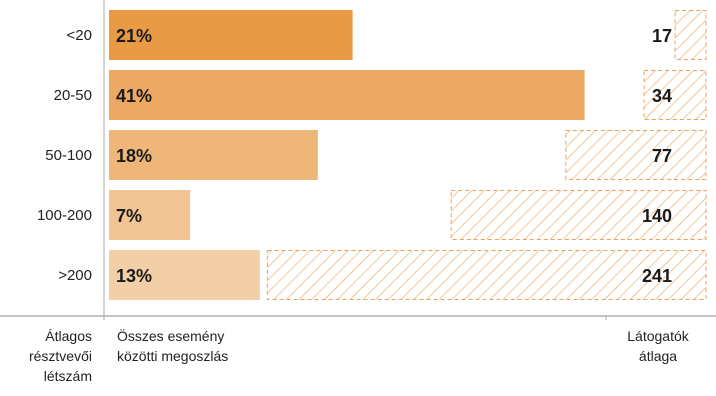 This screenshot has height=396, width=716. What do you see at coordinates (75, 275) in the screenshot?
I see `category-label: >200` at bounding box center [75, 275].